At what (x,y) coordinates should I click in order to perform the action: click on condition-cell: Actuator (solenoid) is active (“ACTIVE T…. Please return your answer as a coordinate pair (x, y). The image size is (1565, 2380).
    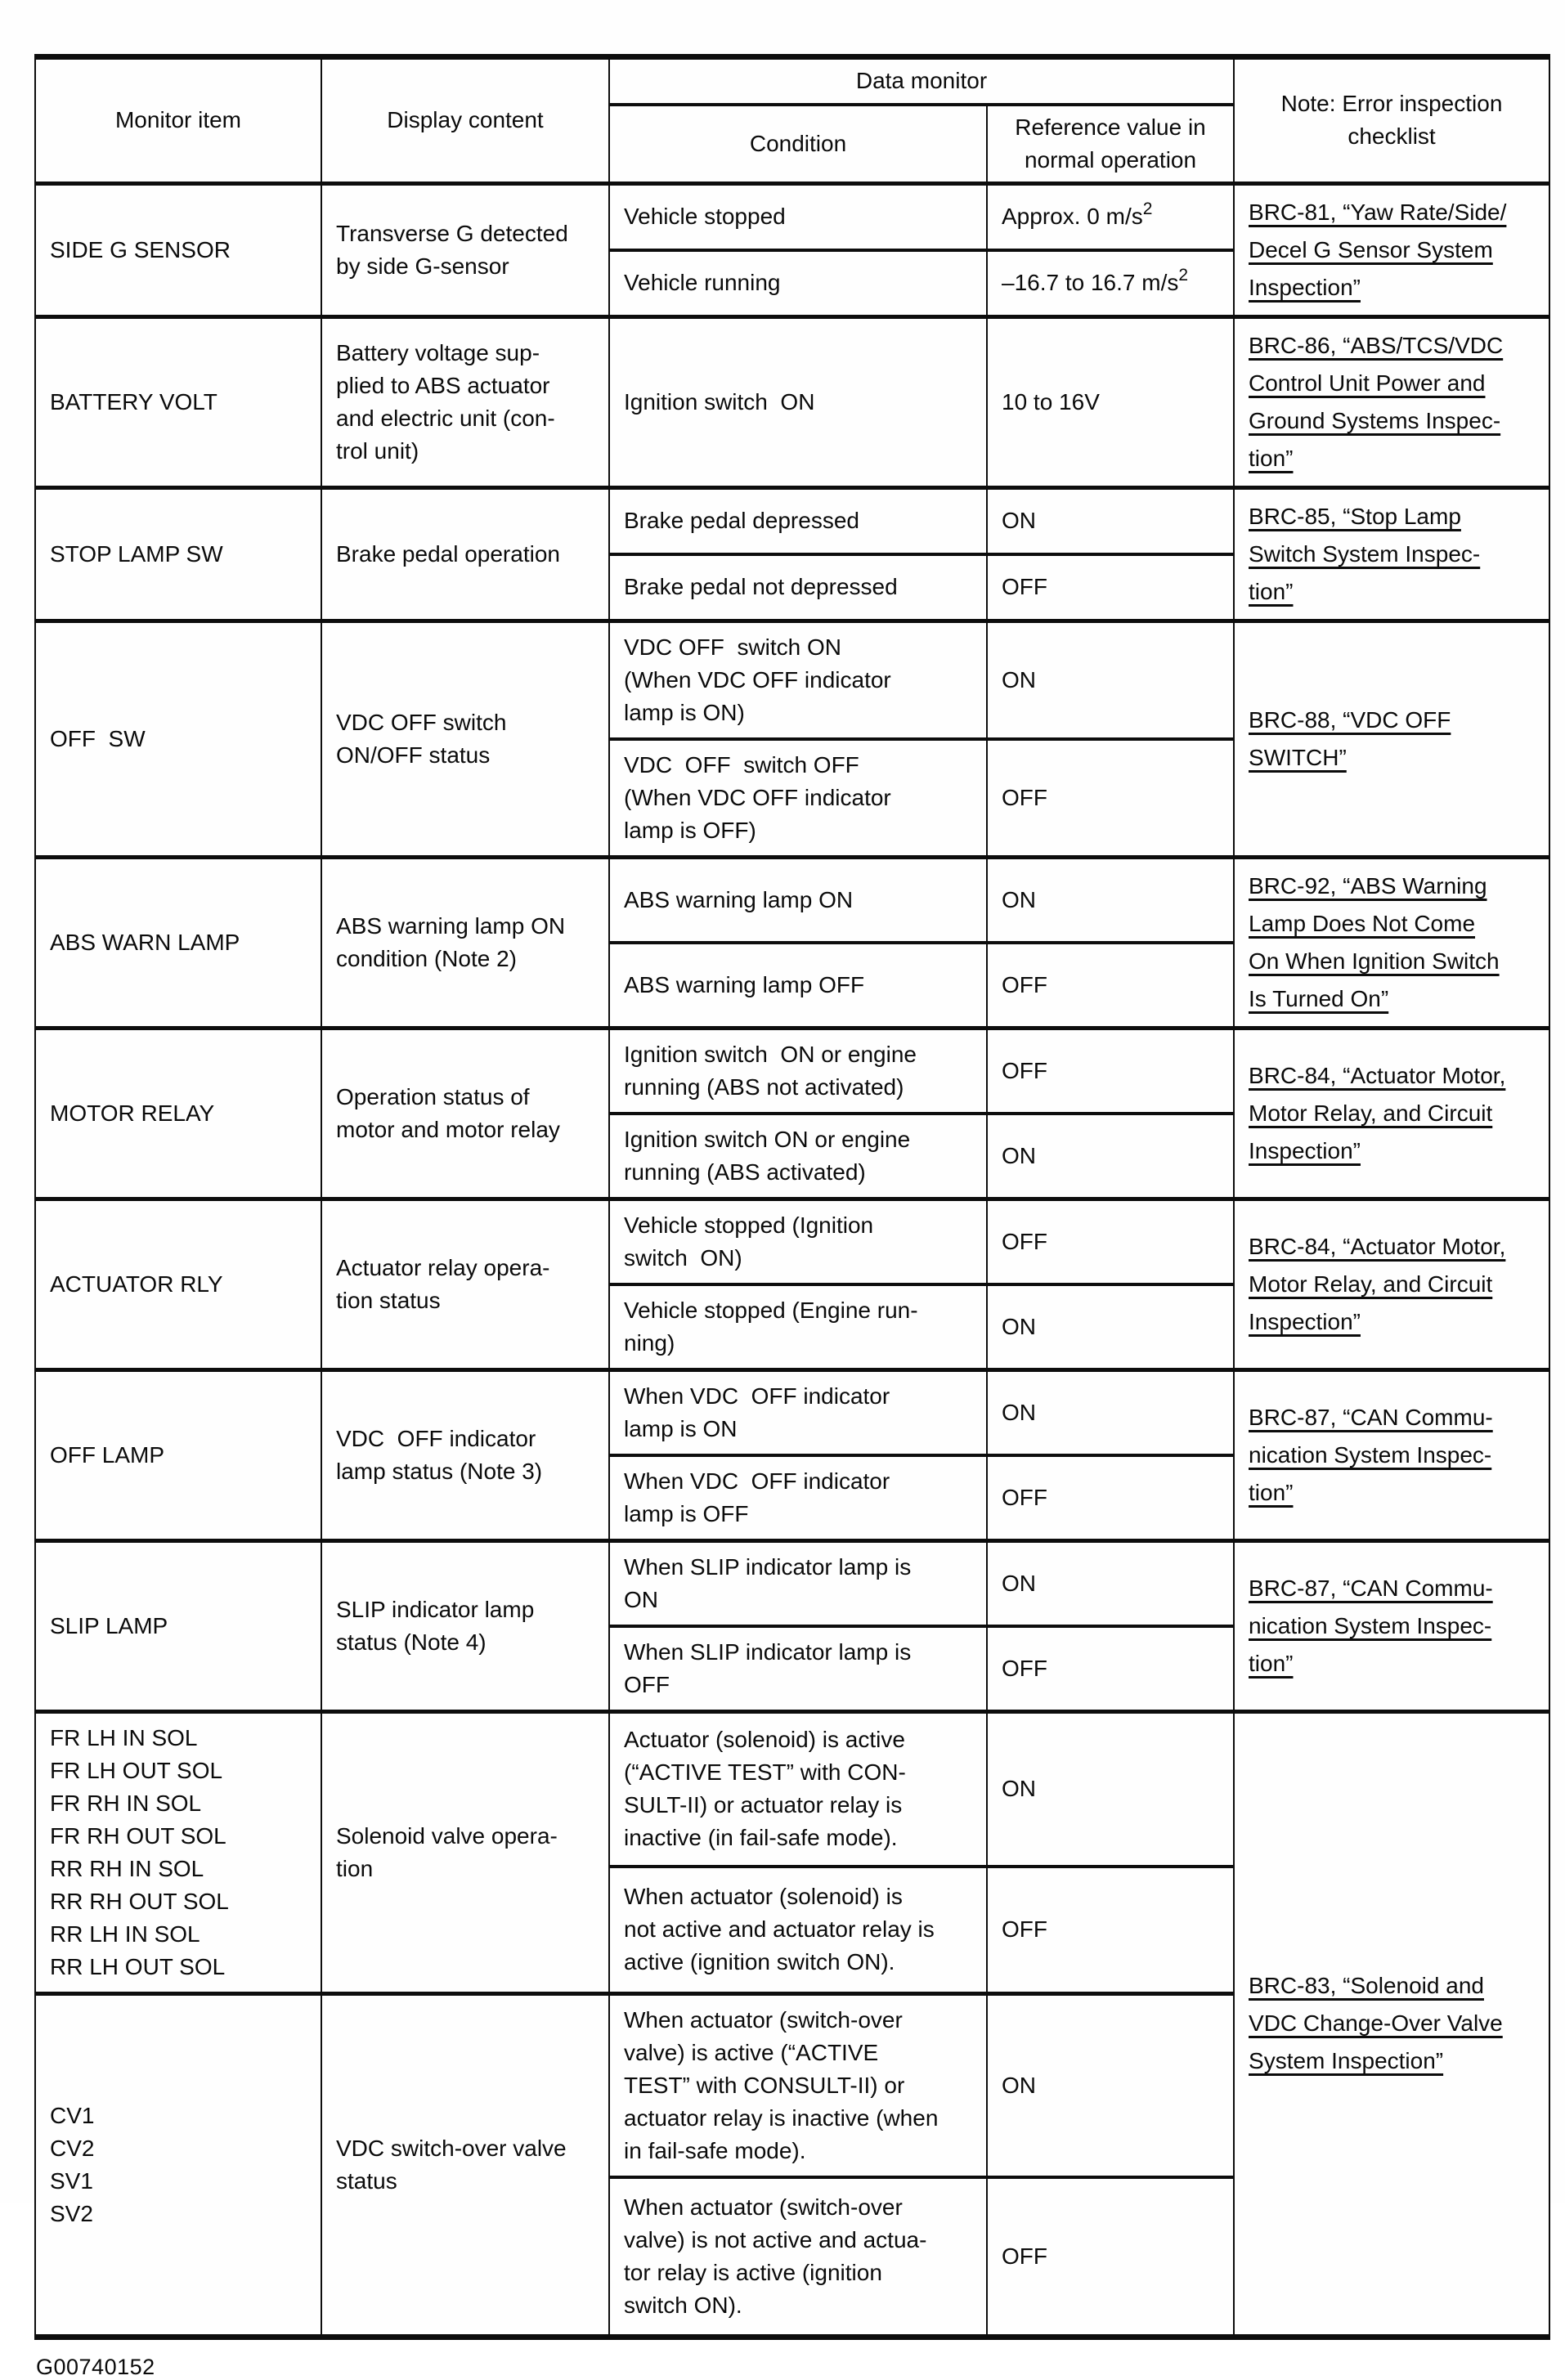
    Looking at the image, I should click on (798, 1789).